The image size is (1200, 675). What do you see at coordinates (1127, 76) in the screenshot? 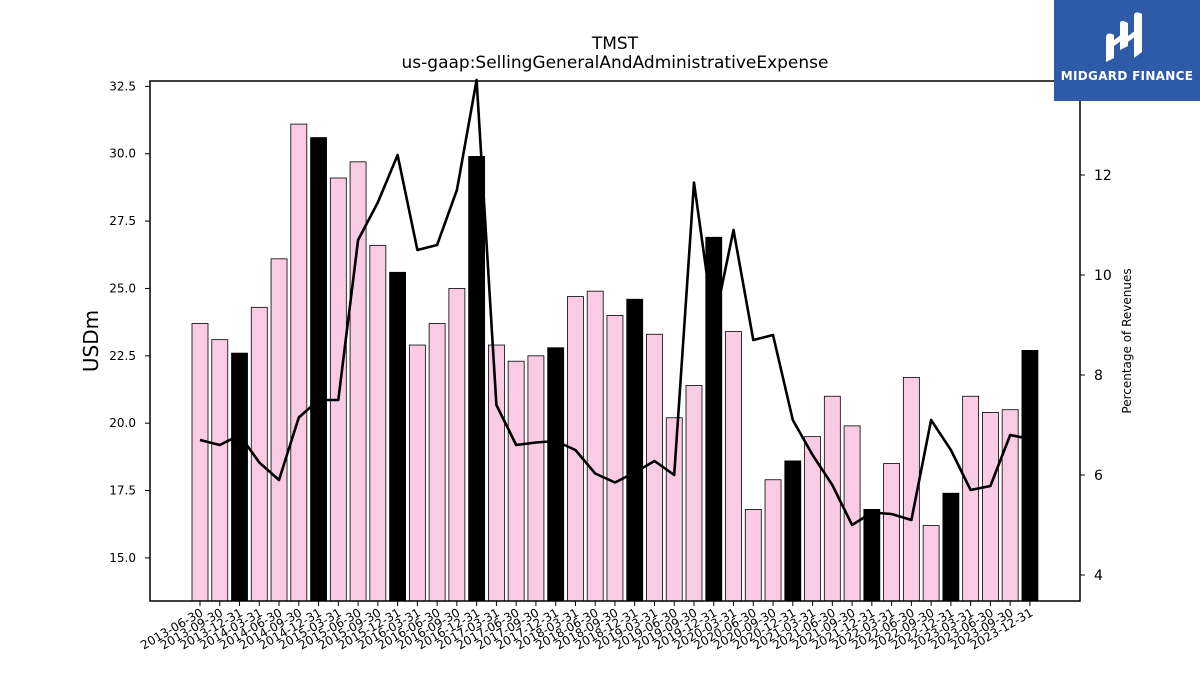
I see `logo-text: MIDGARD FINANCE` at bounding box center [1127, 76].